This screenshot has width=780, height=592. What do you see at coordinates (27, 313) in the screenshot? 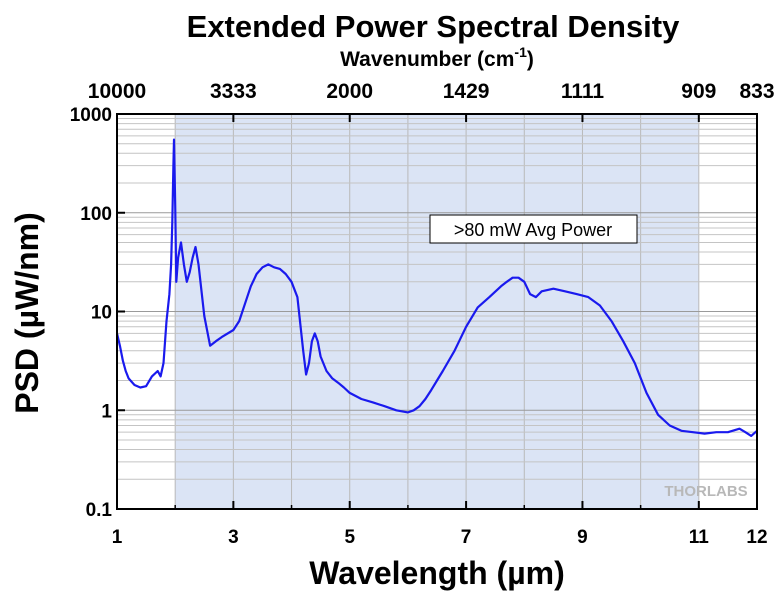
I see `y-axis-label: PSD (µW/nm)` at bounding box center [27, 313].